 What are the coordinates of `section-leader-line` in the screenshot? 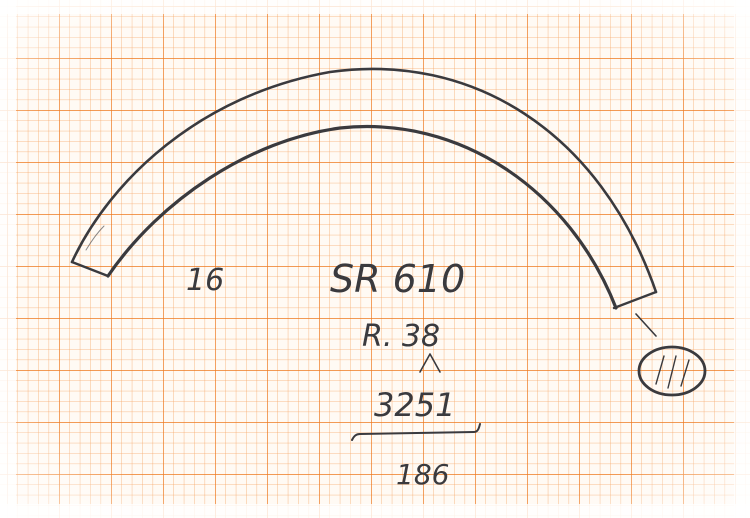 It's located at (646, 325).